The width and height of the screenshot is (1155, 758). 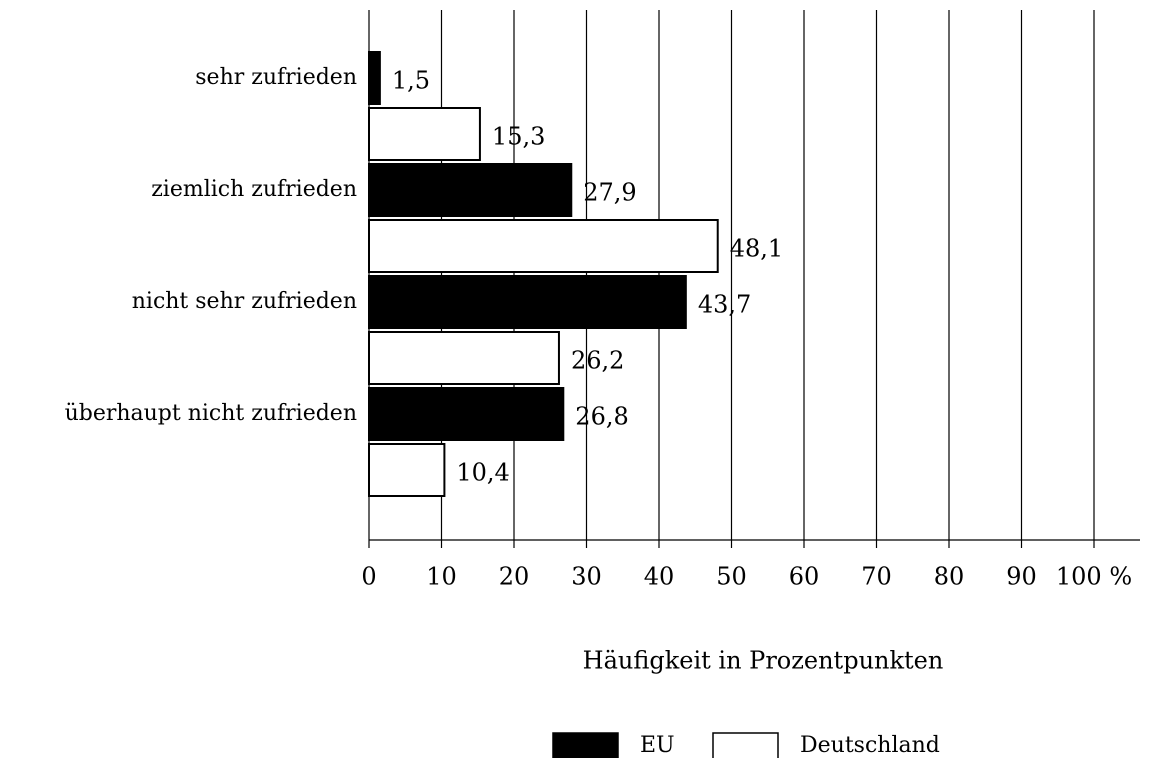 I want to click on x-tick-label: 100 %, so click(x=1094, y=577).